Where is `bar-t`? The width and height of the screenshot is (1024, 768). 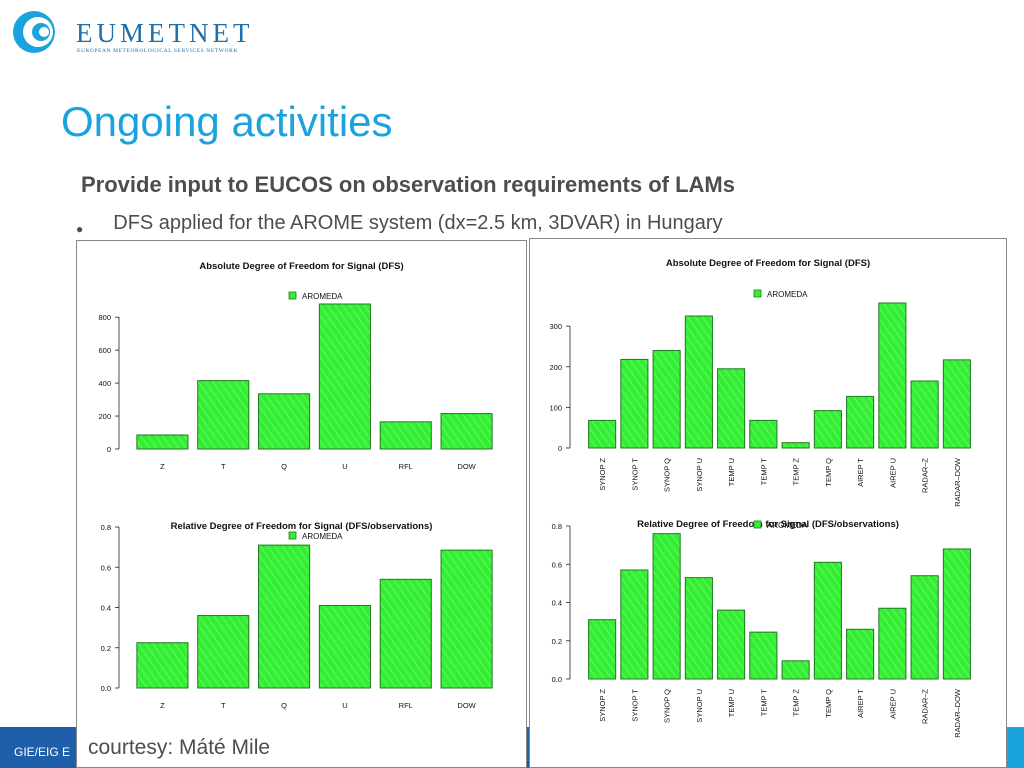
bar-t is located at coordinates (223, 415).